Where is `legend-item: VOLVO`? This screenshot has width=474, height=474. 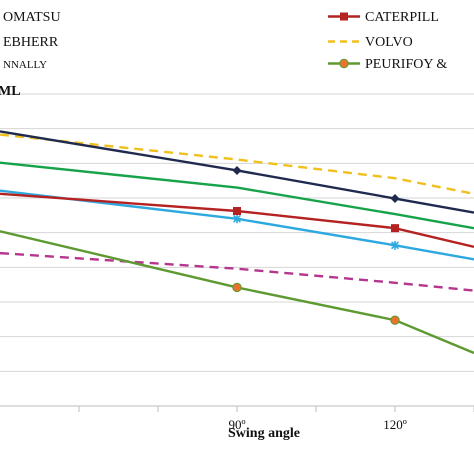 legend-item: VOLVO is located at coordinates (370, 42).